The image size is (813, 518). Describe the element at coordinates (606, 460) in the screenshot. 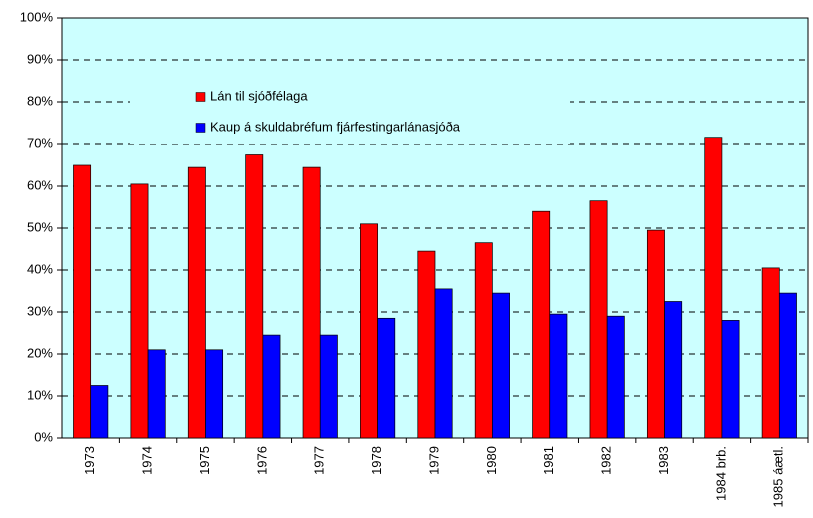

I see `x-tick-label: 1982` at that location.